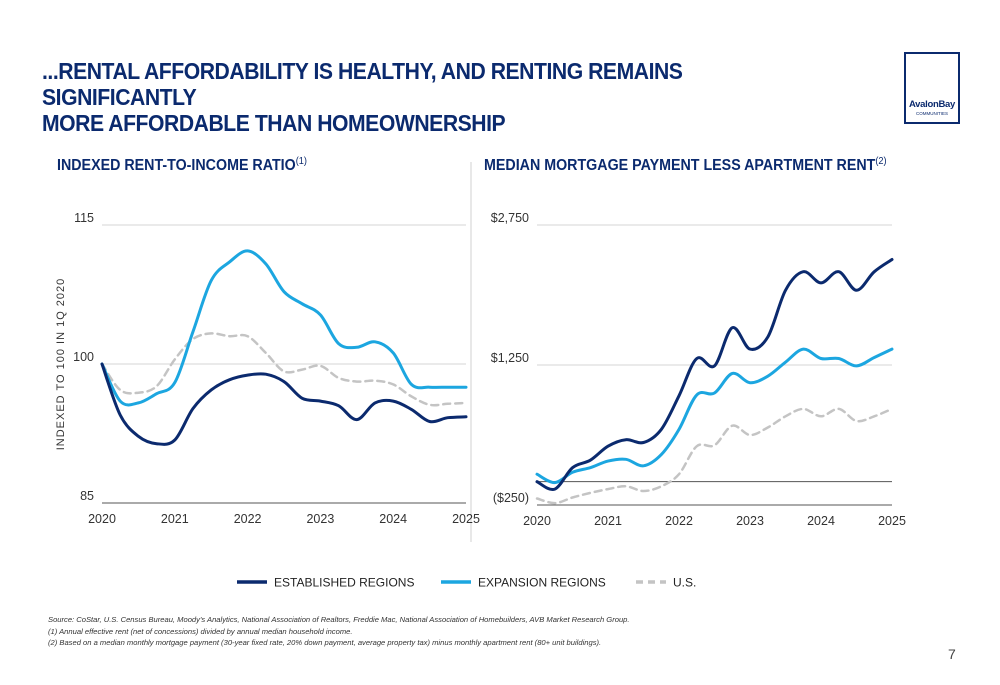 The height and width of the screenshot is (685, 1000). Describe the element at coordinates (892, 521) in the screenshot. I see `right-chart-x-tick-label: 2025` at that location.